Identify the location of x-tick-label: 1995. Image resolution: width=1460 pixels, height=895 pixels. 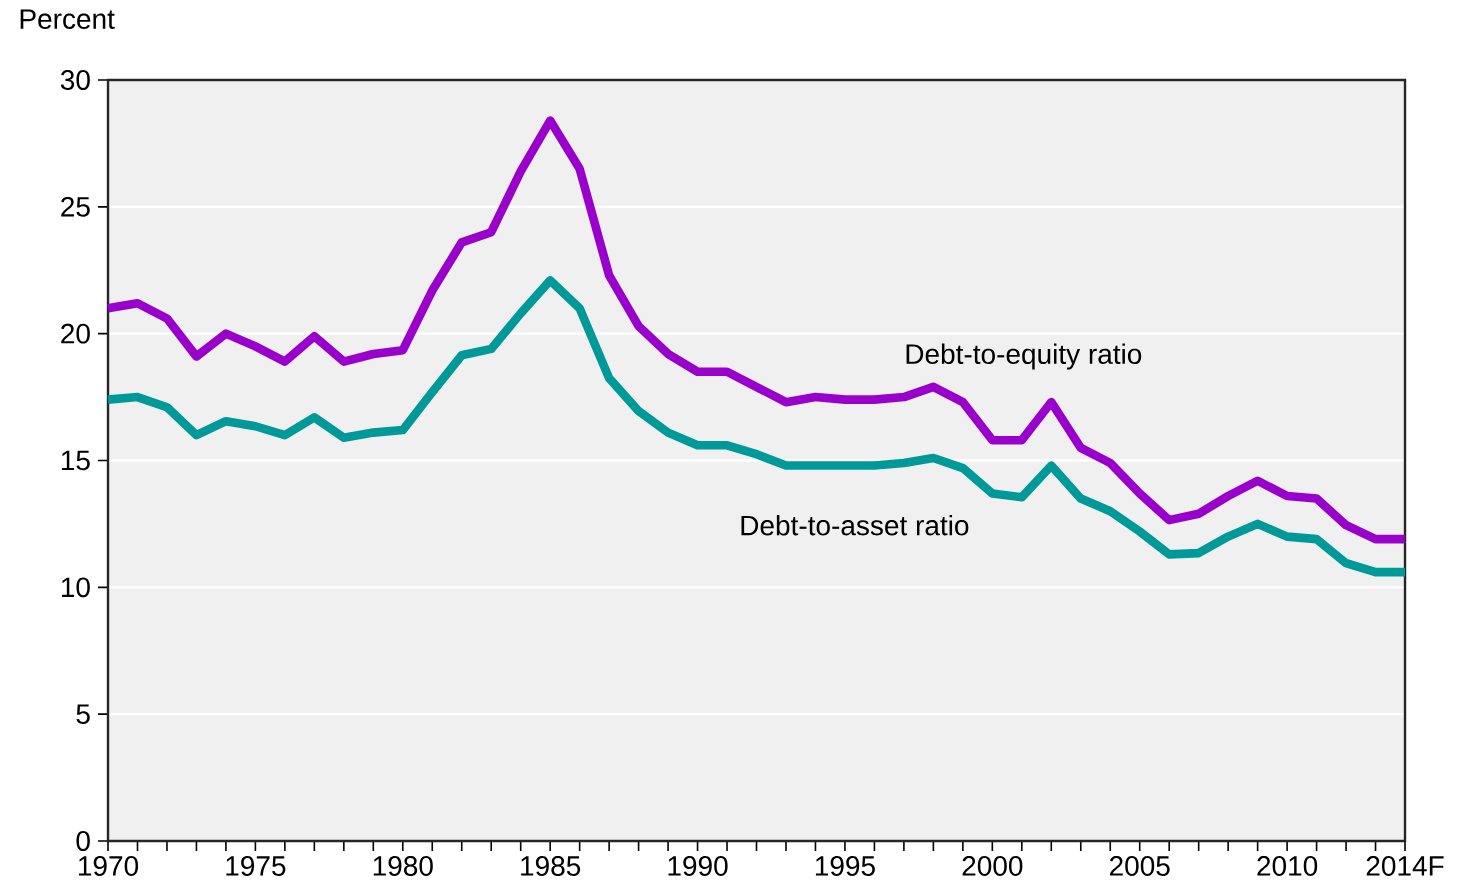
(845, 866).